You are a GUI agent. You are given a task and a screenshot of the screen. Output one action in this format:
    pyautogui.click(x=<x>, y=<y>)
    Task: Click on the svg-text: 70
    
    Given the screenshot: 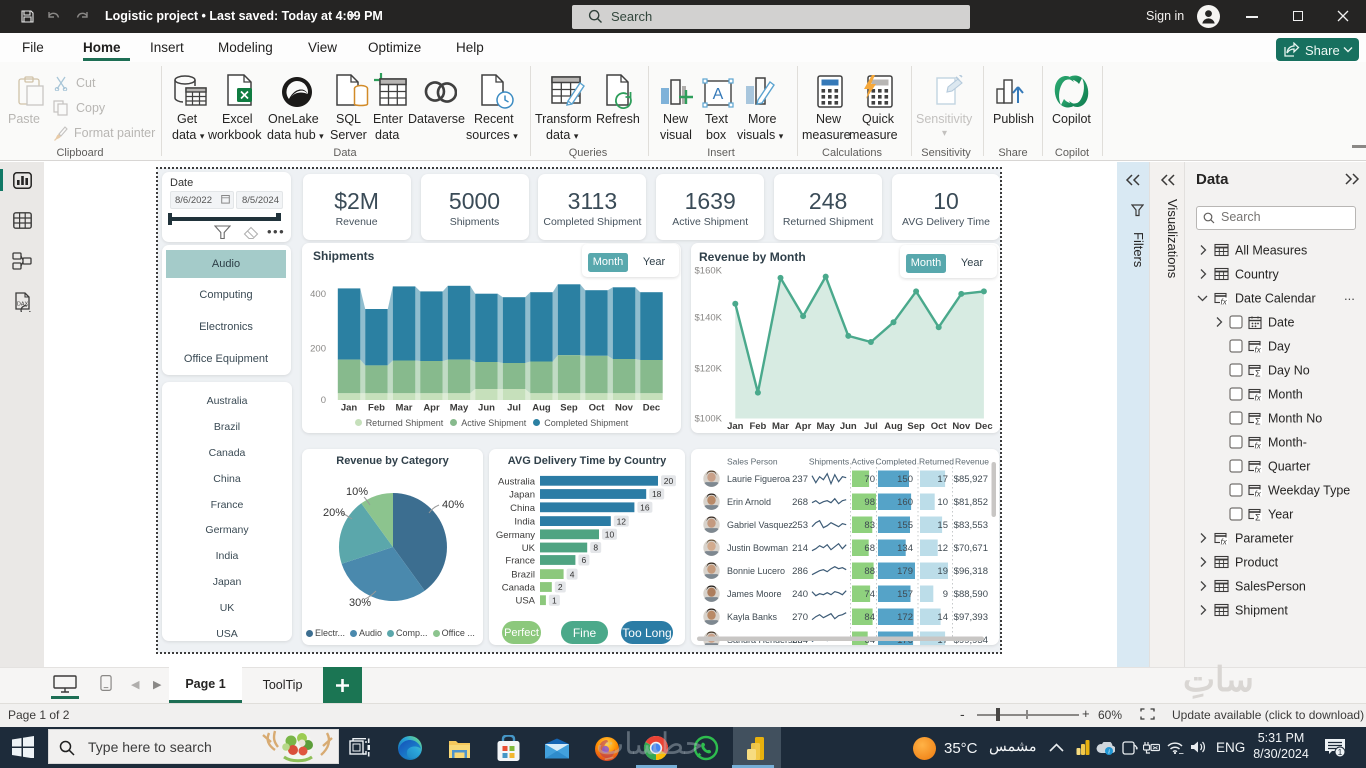 What is the action you would take?
    pyautogui.click(x=869, y=479)
    